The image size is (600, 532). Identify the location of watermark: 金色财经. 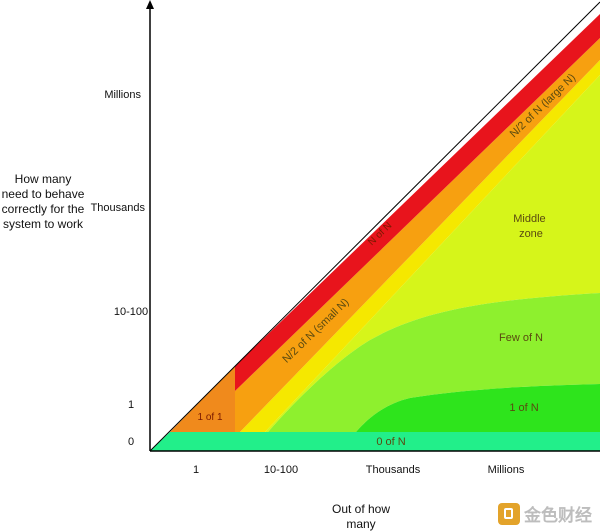
(545, 513).